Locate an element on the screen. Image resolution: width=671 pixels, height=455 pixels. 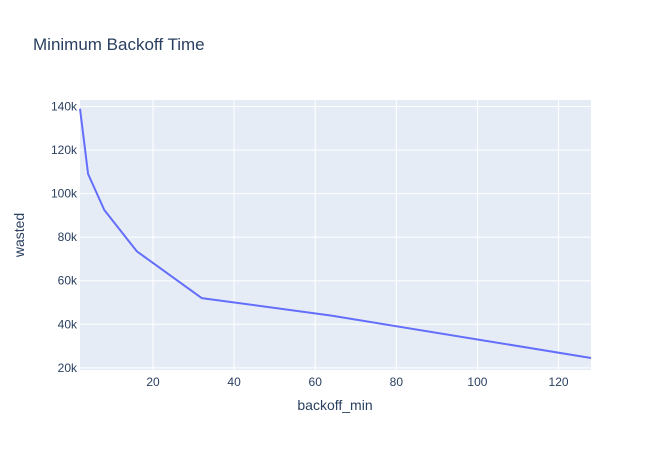
y-tick-label: 40k is located at coordinates (68, 324).